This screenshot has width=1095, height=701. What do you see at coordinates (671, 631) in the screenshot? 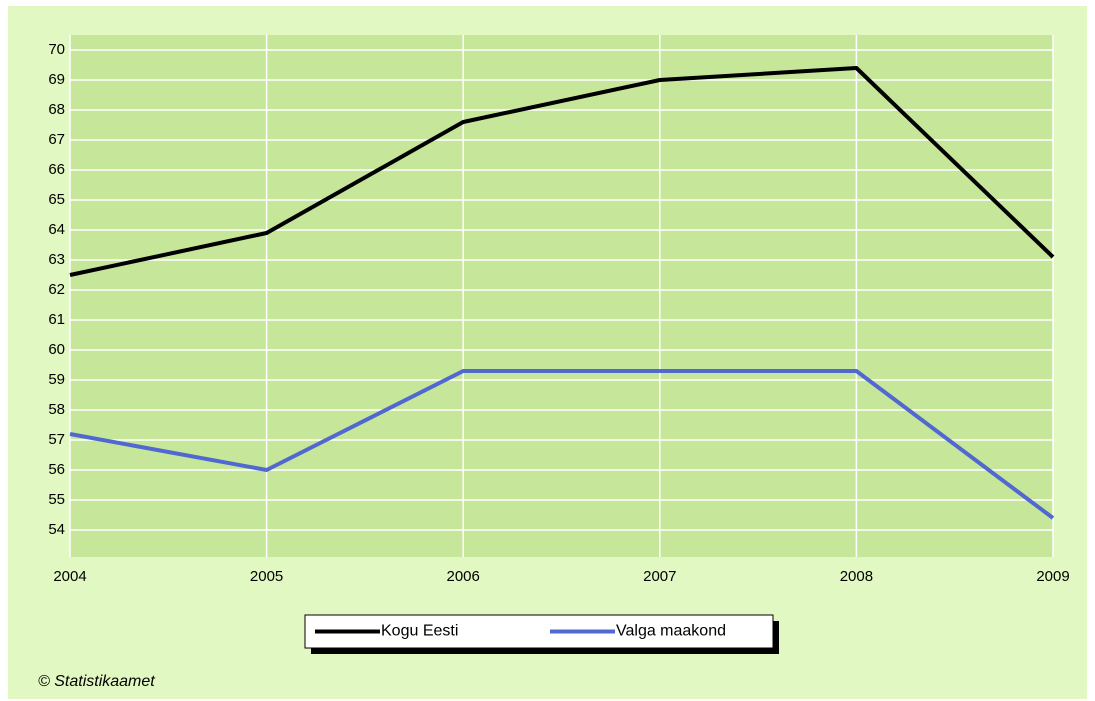
I see `legend-label: Valga maakond` at bounding box center [671, 631].